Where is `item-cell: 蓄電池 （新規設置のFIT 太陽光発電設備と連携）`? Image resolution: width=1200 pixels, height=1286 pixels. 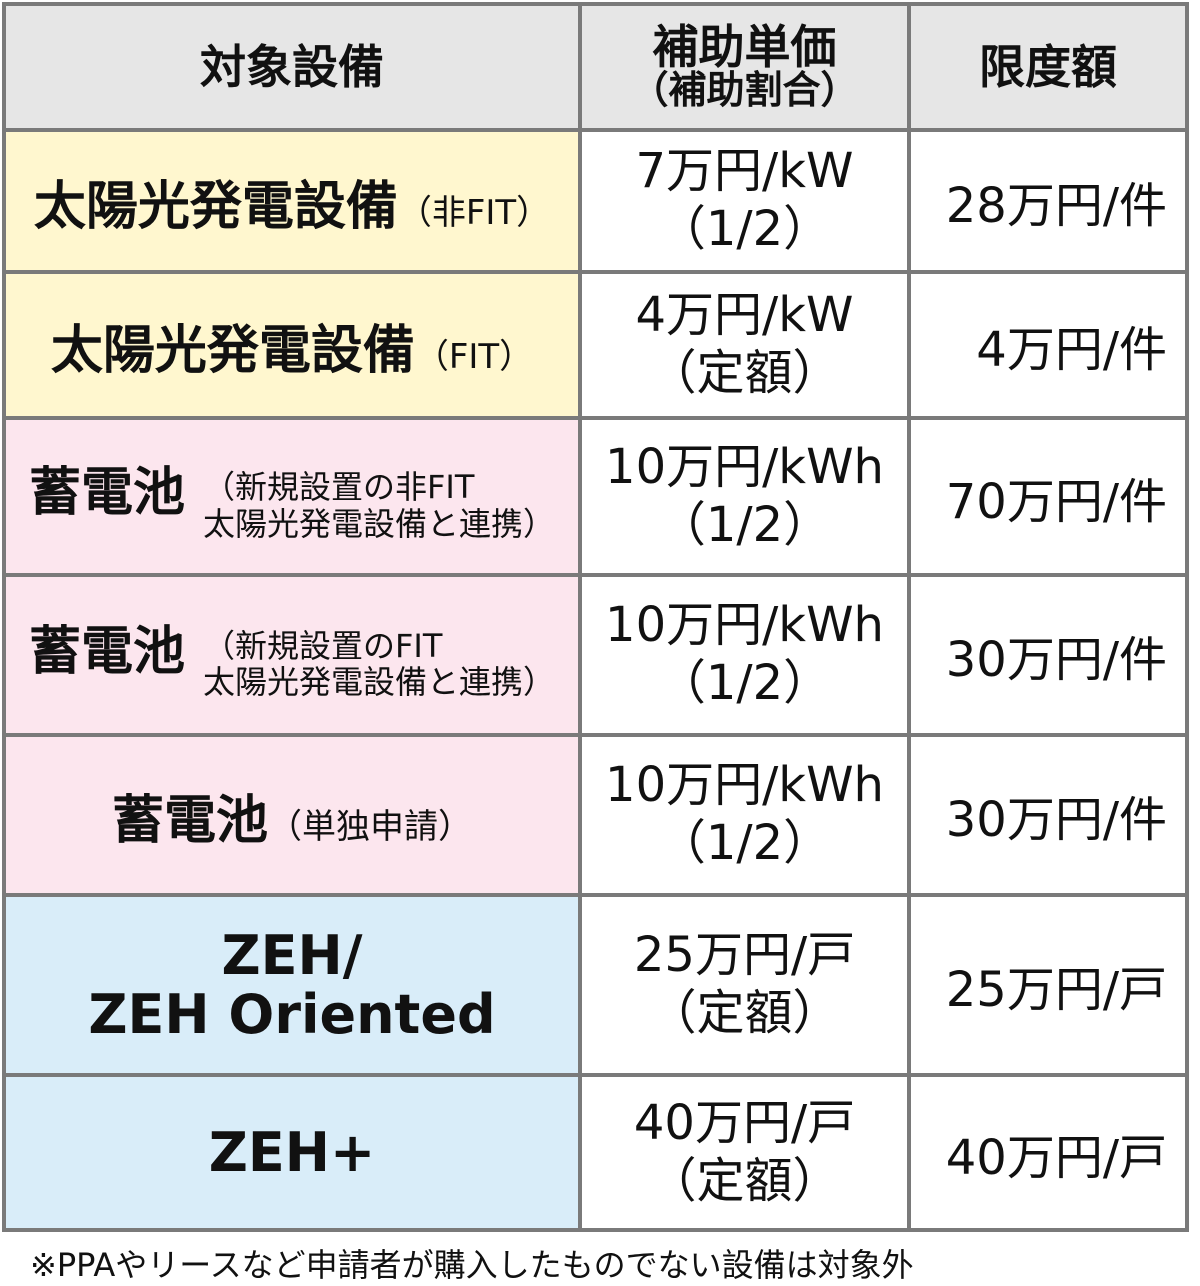
item-cell: 蓄電池 （新規設置のFIT 太陽光発電設備と連携） is located at coordinates (292, 655).